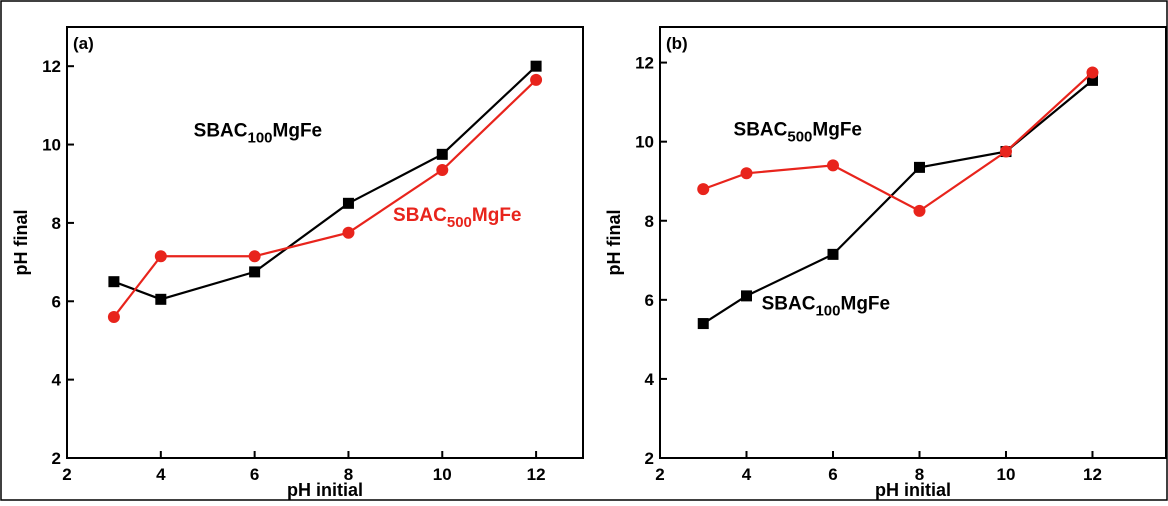 The height and width of the screenshot is (506, 1168). I want to click on series-label-a-sbac100: SBAC100MgFe, so click(258, 134).